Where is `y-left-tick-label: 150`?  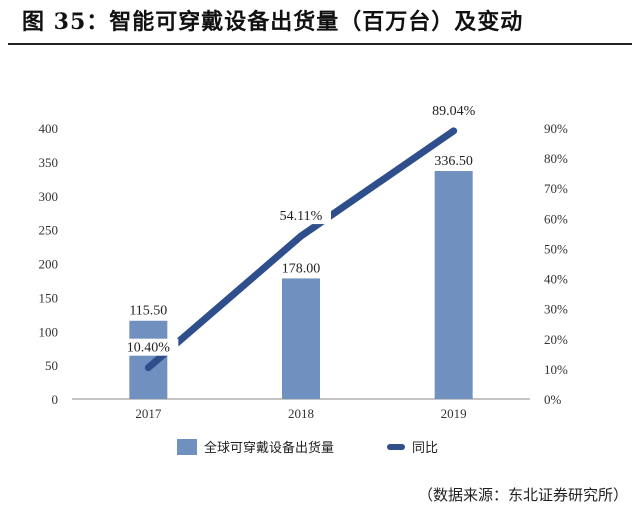 y-left-tick-label: 150 is located at coordinates (49, 297).